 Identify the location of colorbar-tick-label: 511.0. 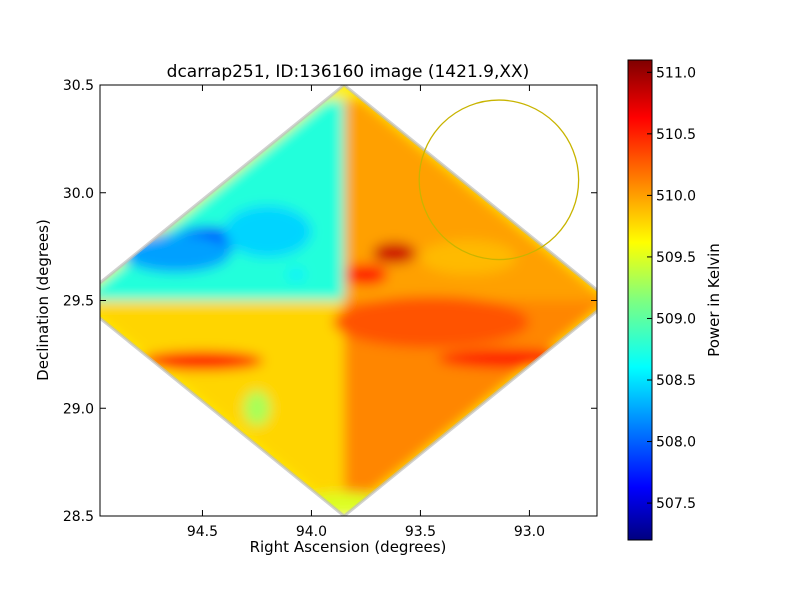
(676, 73).